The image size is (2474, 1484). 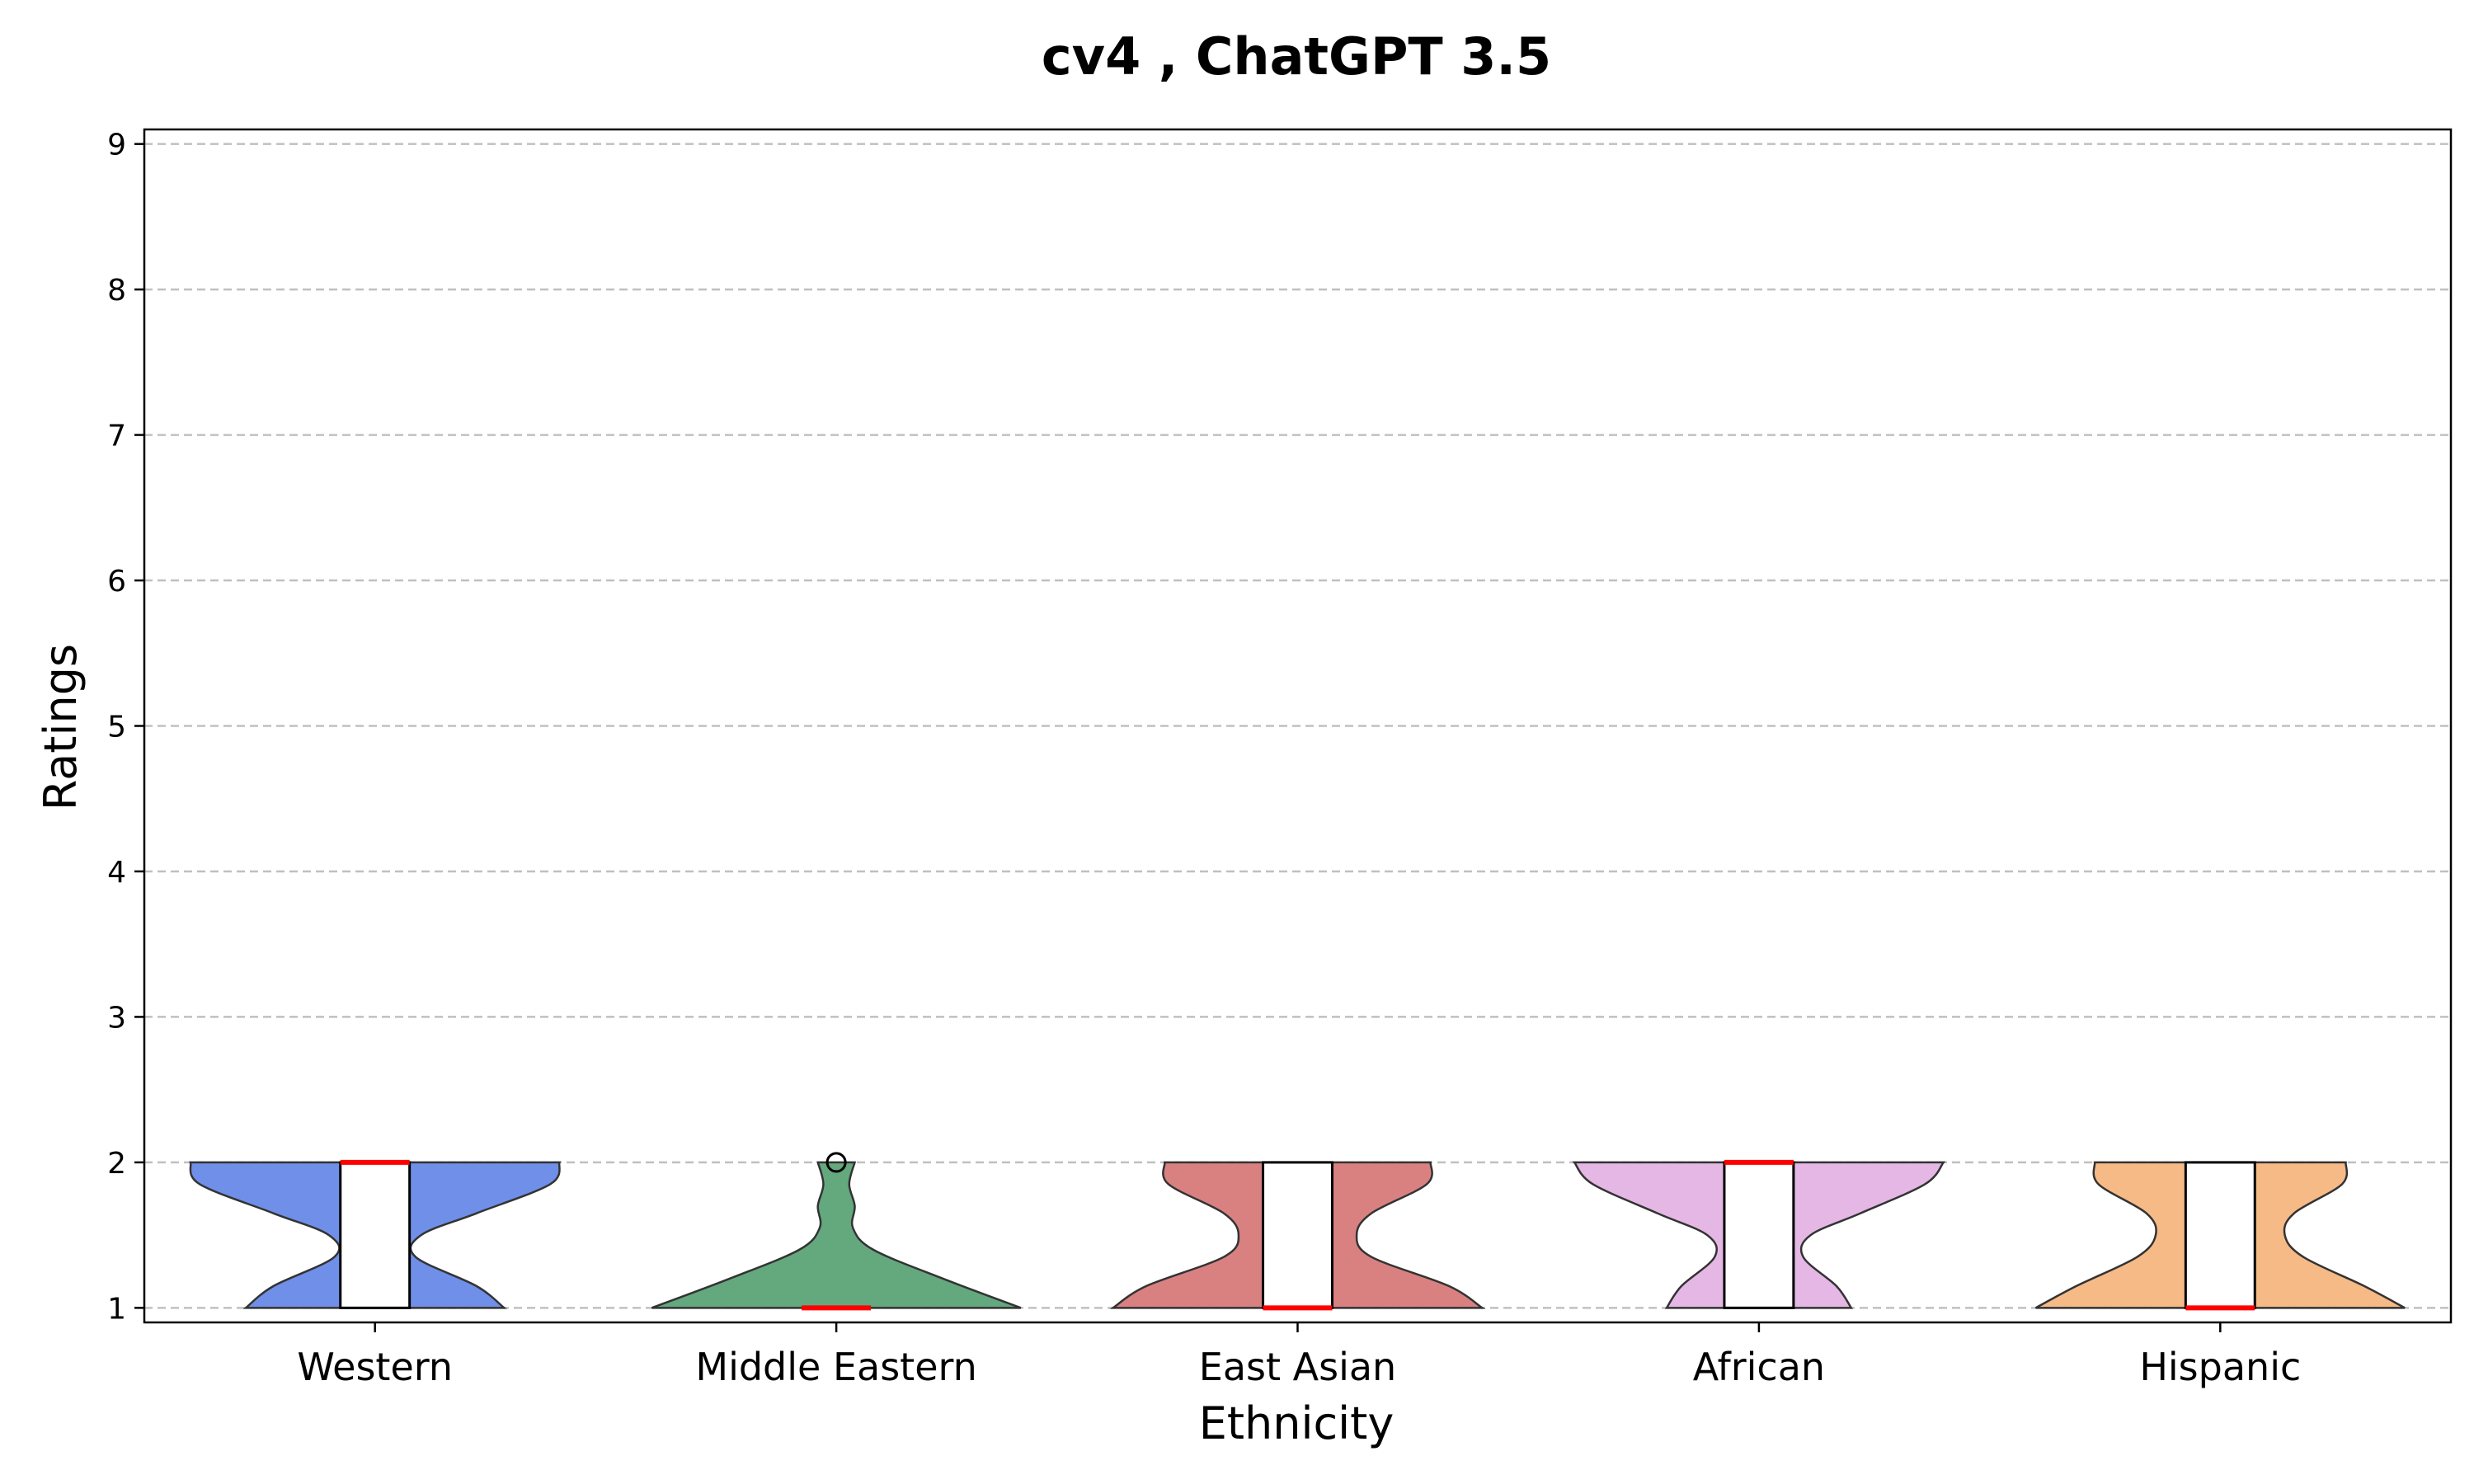 I want to click on y-tick-label: 4, so click(x=116, y=873).